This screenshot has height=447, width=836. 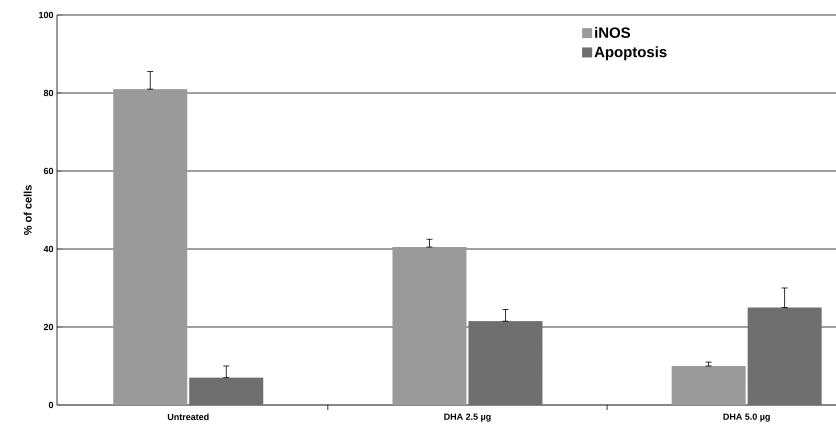 I want to click on y-tick-label: 20, so click(x=49, y=327).